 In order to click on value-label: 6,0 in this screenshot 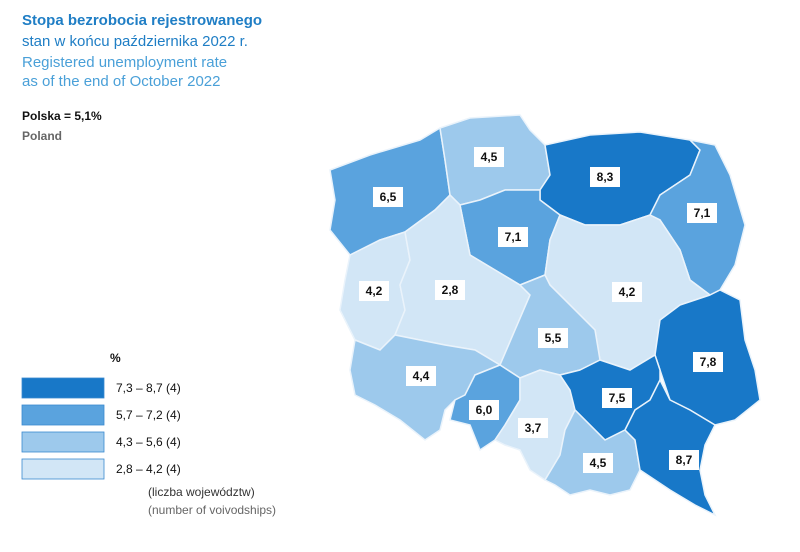, I will do `click(484, 410)`.